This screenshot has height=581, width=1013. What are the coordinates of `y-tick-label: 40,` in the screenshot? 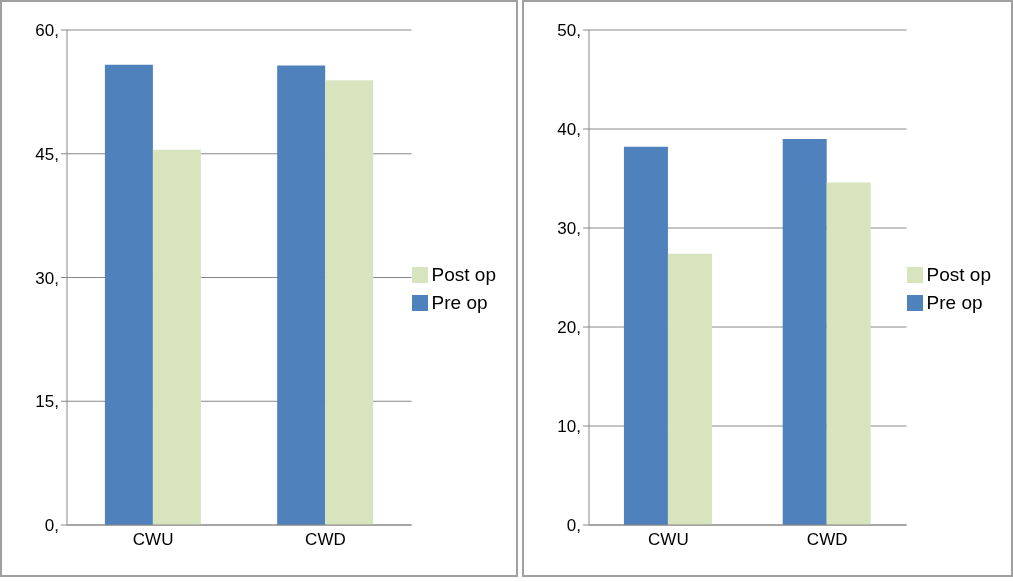 It's located at (569, 130).